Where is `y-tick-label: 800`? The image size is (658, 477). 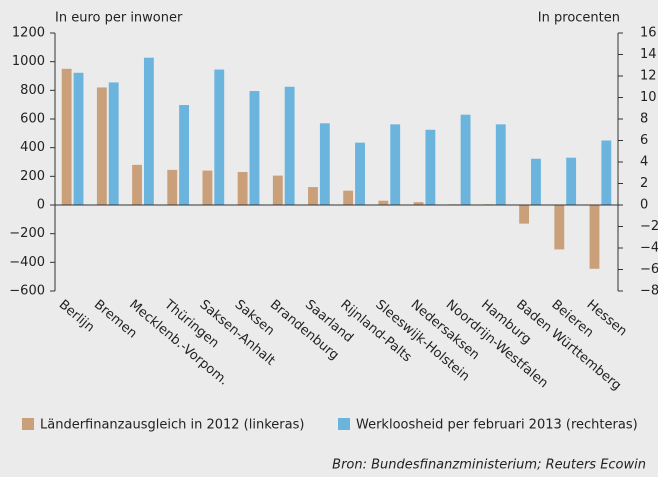 y-tick-label: 800 is located at coordinates (32, 90).